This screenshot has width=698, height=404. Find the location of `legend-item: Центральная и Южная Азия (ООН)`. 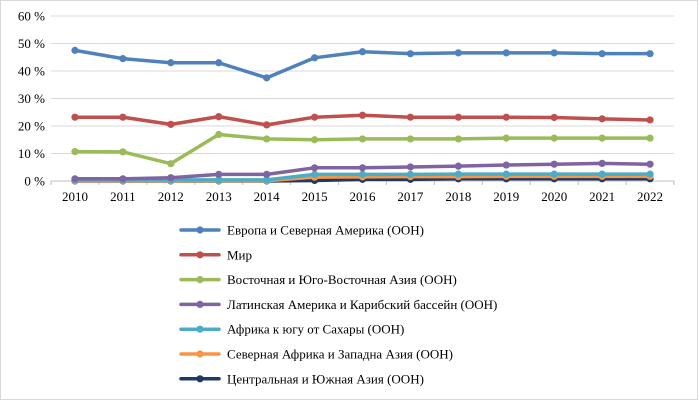

legend-item: Центральная и Южная Азия (ООН) is located at coordinates (301, 378).